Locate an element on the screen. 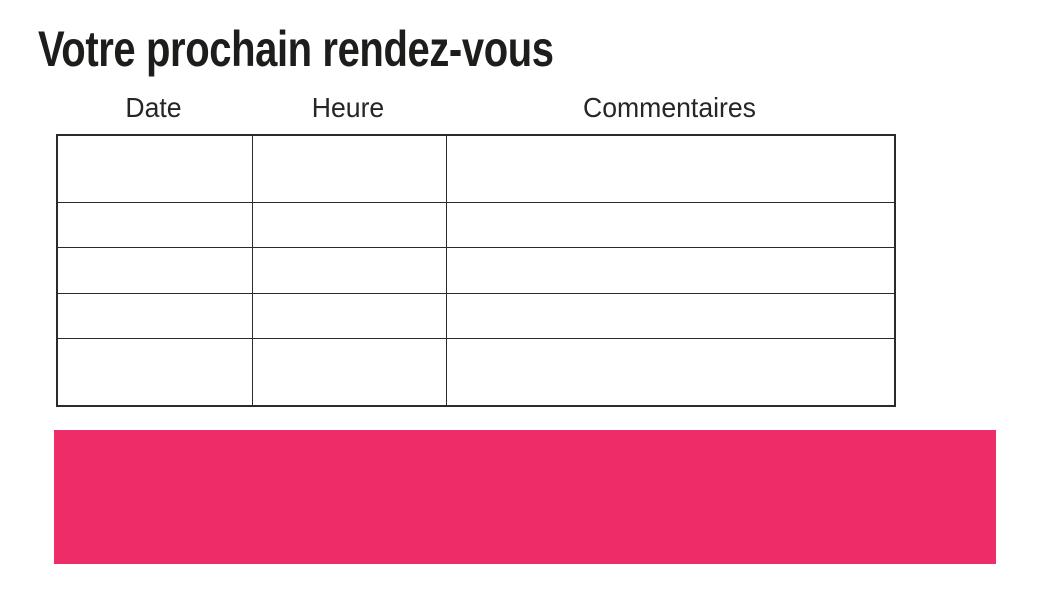  page-title: Votre prochain rendez-vous is located at coordinates (296, 49).